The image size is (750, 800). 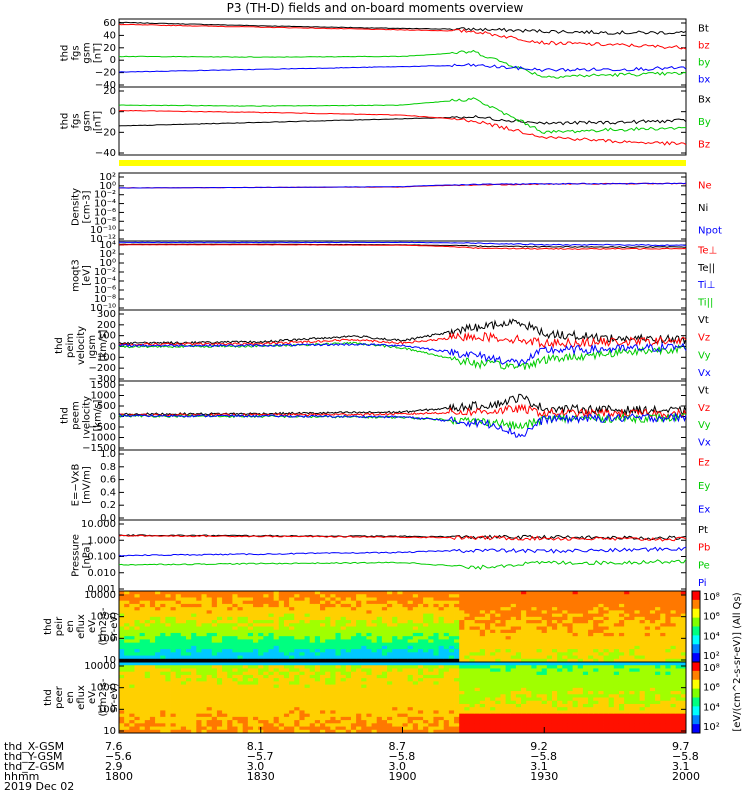 What do you see at coordinates (704, 355) in the screenshot?
I see `legend-Vy: Vy` at bounding box center [704, 355].